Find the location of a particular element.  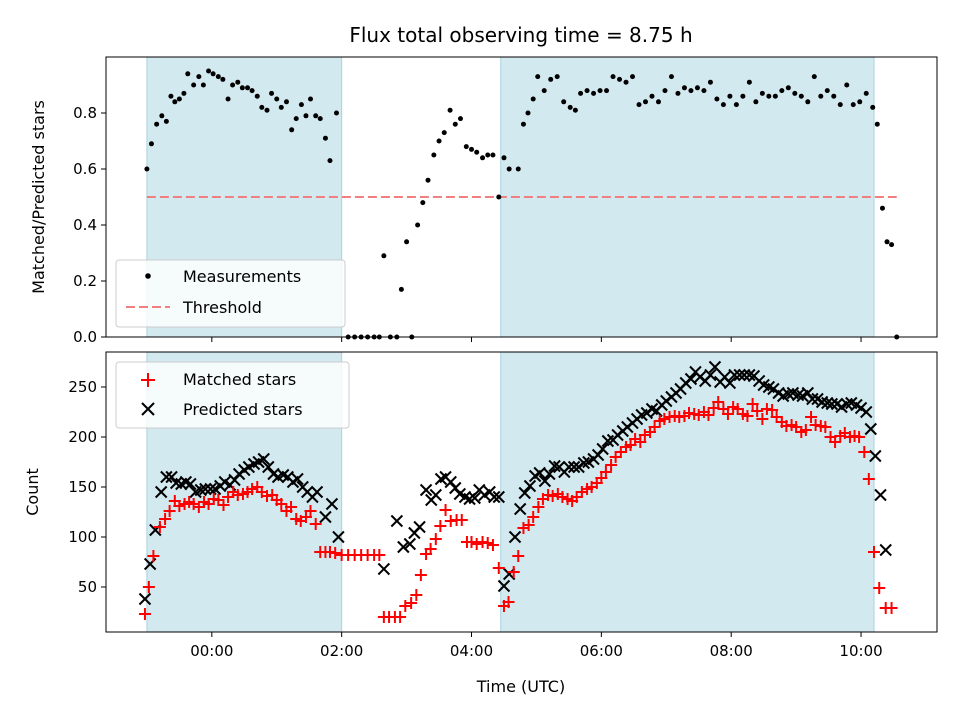

bottom-x-axis-label: Time (UTC) is located at coordinates (520, 686).